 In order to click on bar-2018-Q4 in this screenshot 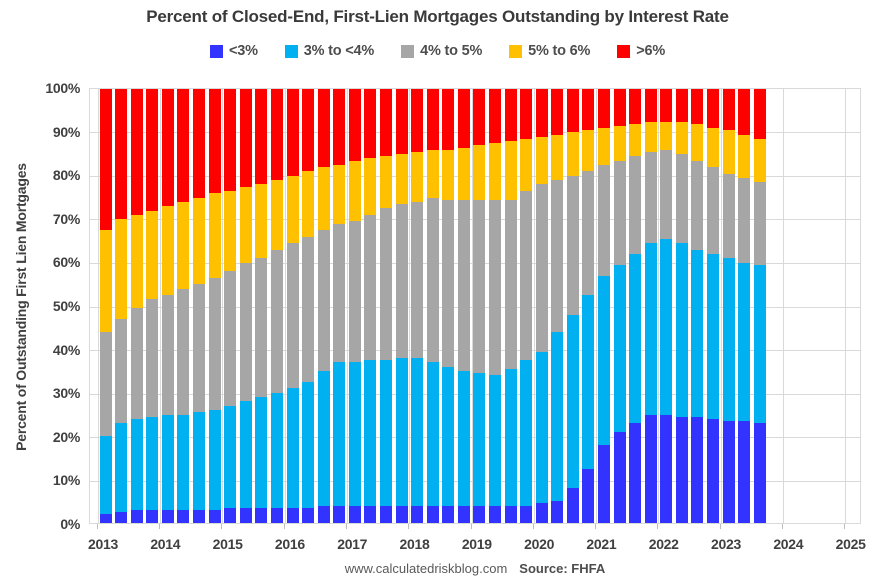, I will do `click(463, 305)`.